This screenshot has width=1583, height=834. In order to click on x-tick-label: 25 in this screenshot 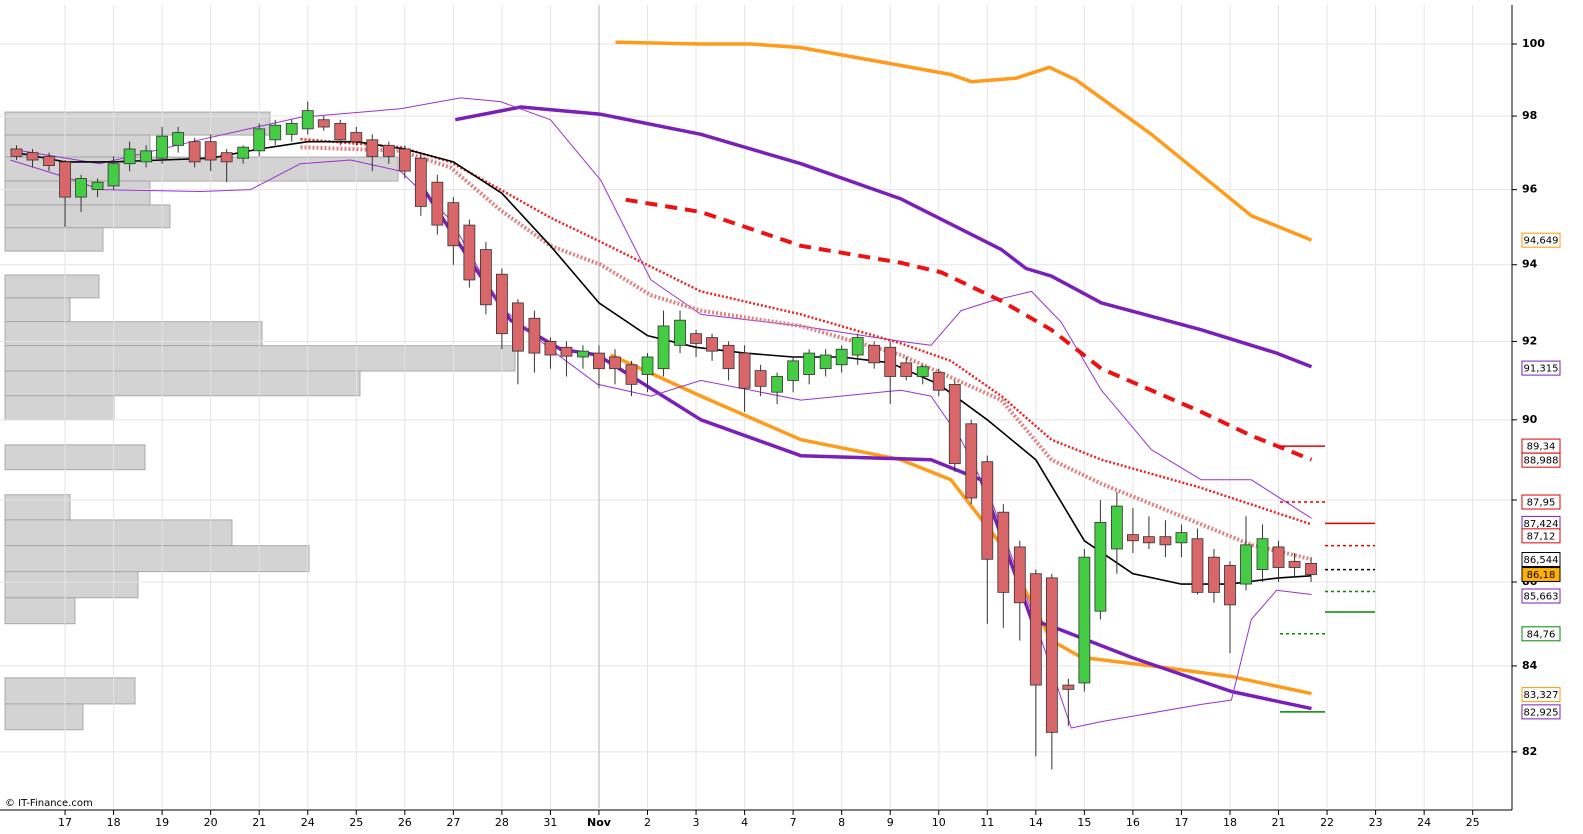, I will do `click(356, 822)`.